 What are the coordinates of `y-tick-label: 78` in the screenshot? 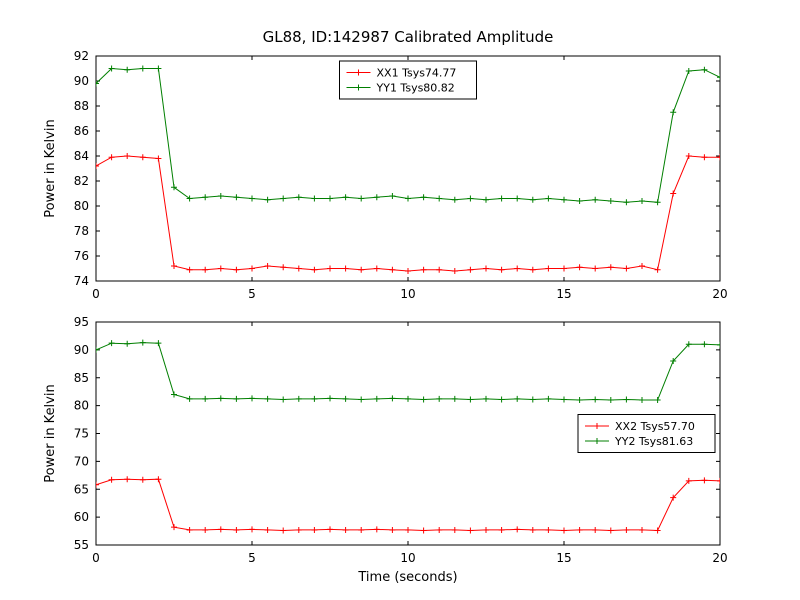 It's located at (81, 231).